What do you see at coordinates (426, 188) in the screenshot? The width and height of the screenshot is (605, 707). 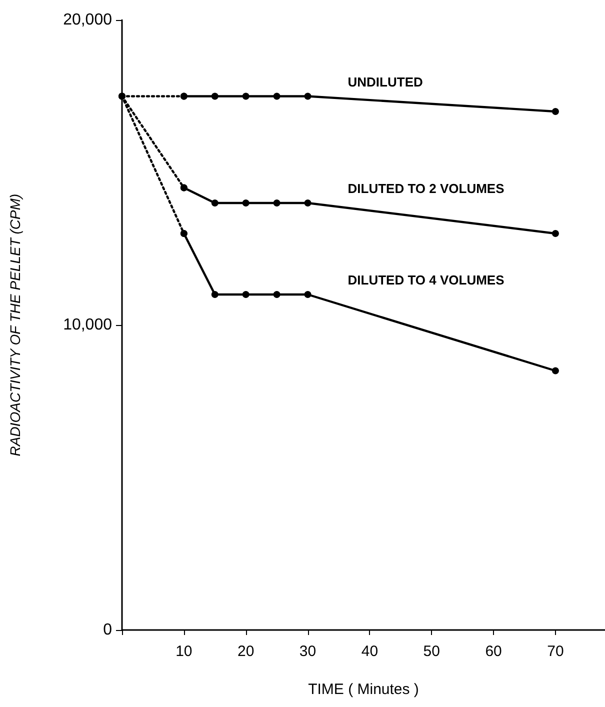 I see `series-label: DILUTED TO 2 VOLUMES` at bounding box center [426, 188].